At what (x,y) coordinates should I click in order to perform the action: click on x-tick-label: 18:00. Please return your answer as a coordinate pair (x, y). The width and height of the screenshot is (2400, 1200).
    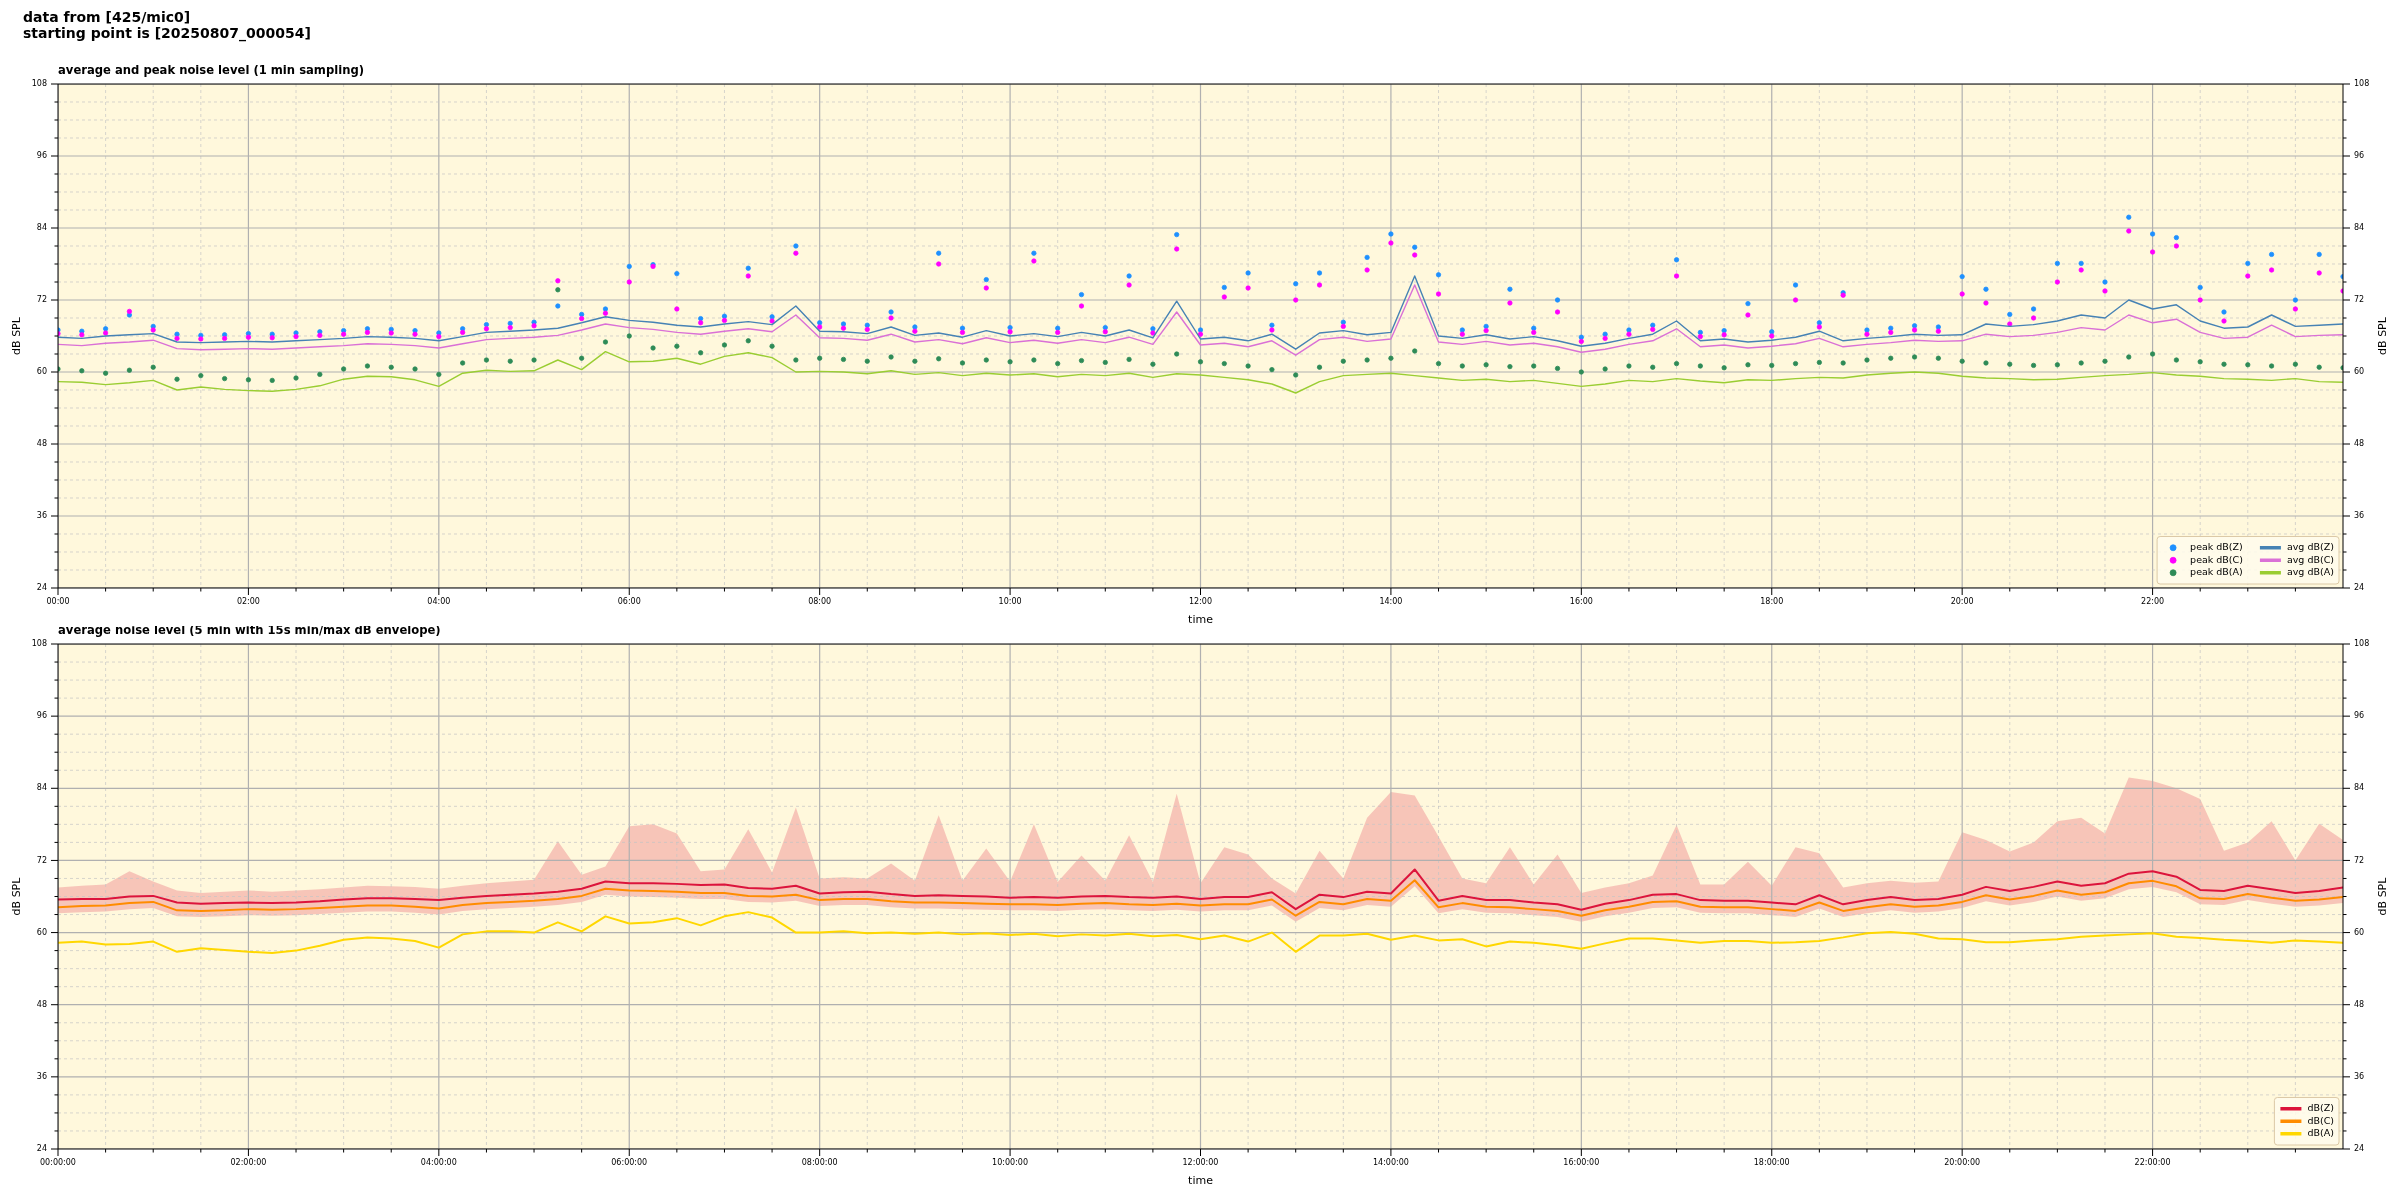
    Looking at the image, I should click on (1772, 602).